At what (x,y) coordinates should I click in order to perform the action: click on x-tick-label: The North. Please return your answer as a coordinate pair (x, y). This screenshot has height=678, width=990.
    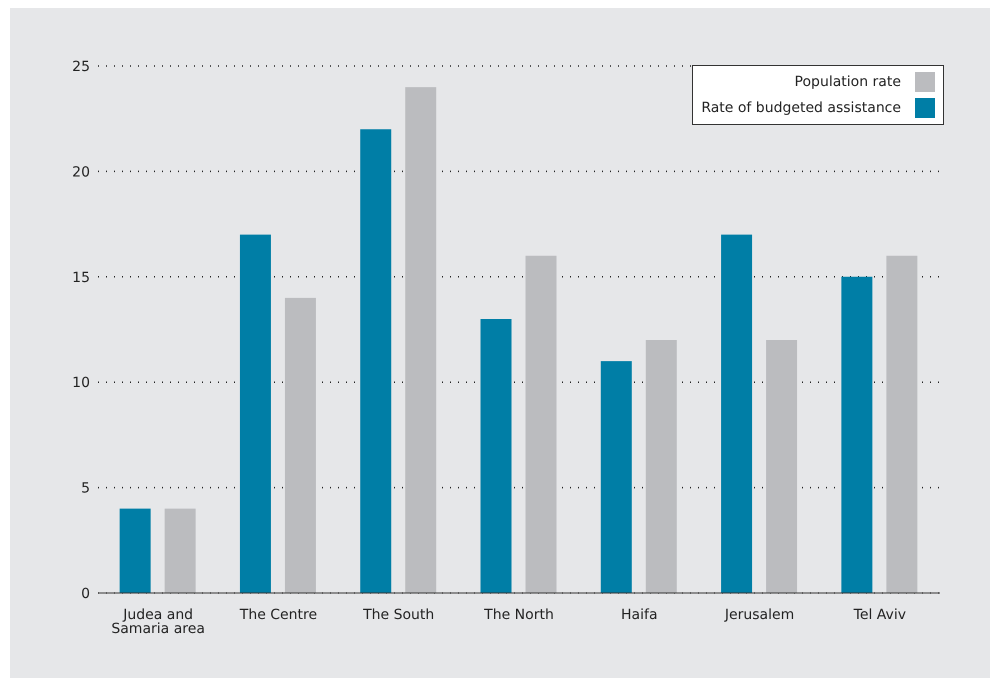
    Looking at the image, I should click on (518, 614).